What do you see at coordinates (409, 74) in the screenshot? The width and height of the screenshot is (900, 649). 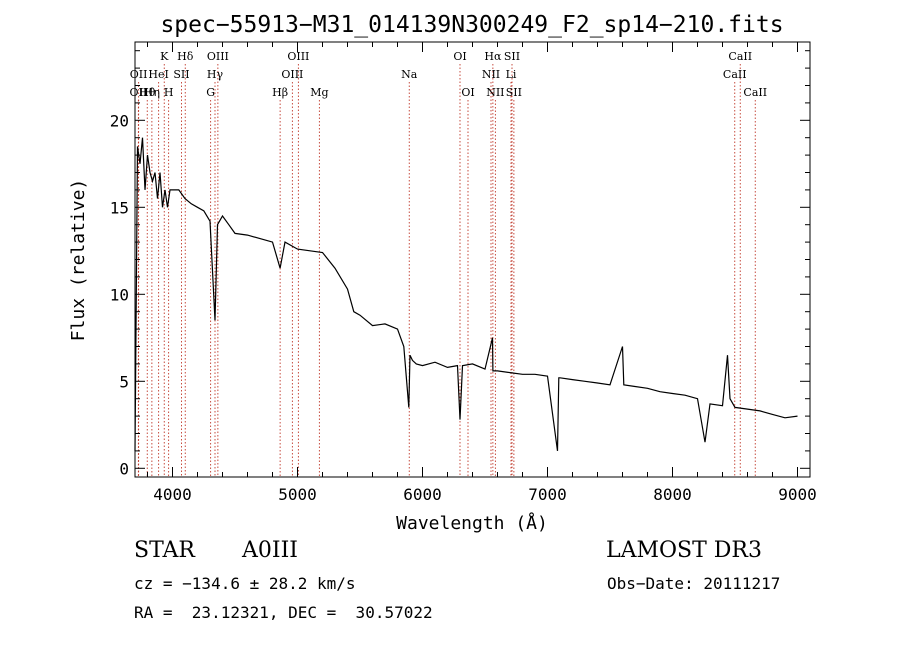 I see `line-label: Na` at bounding box center [409, 74].